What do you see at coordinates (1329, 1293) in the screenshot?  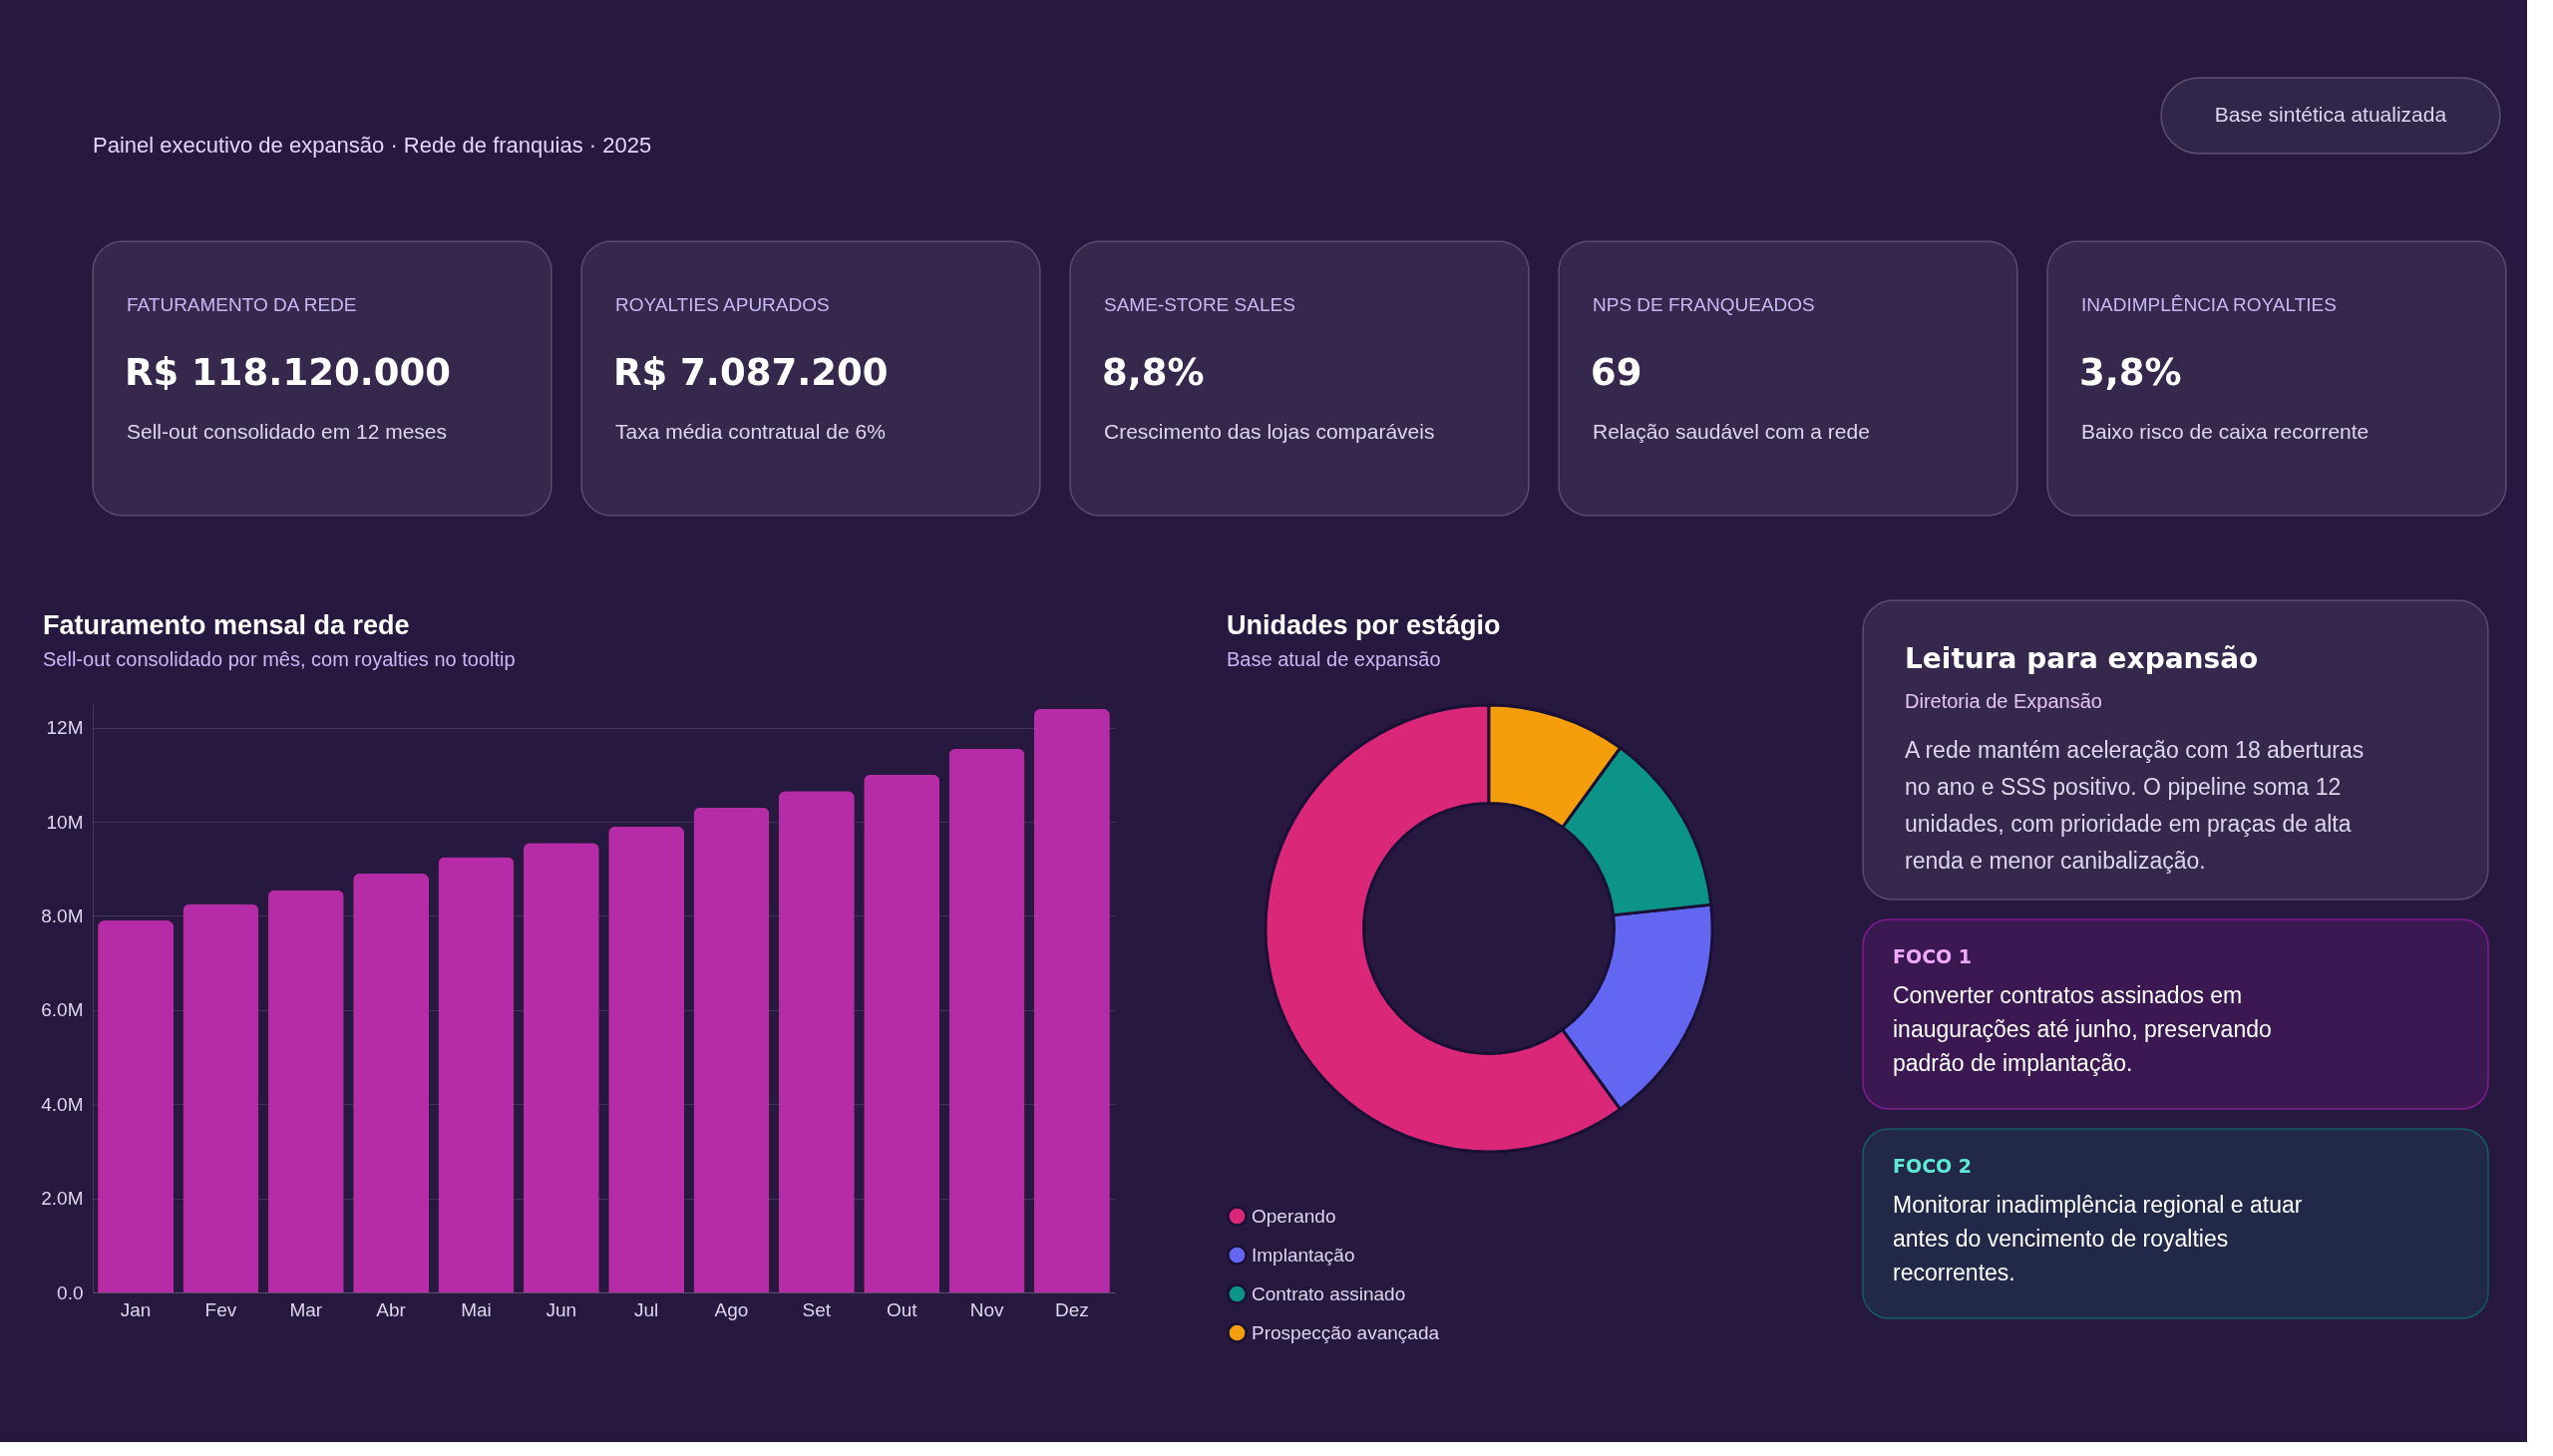 I see `legend-label: Contrato assinado` at bounding box center [1329, 1293].